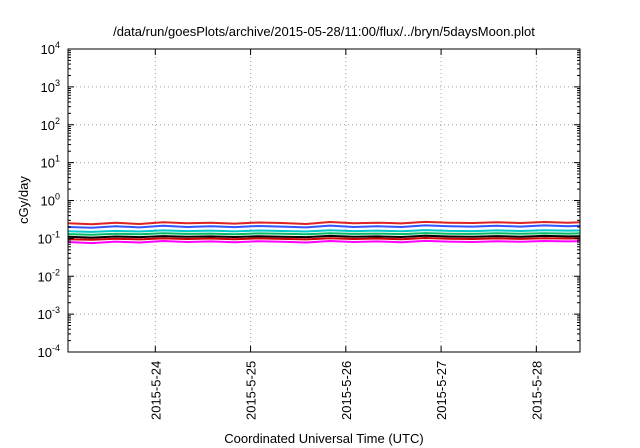 Image resolution: width=640 pixels, height=448 pixels. I want to click on y-tick-label: 10⁻¹, so click(49, 237).